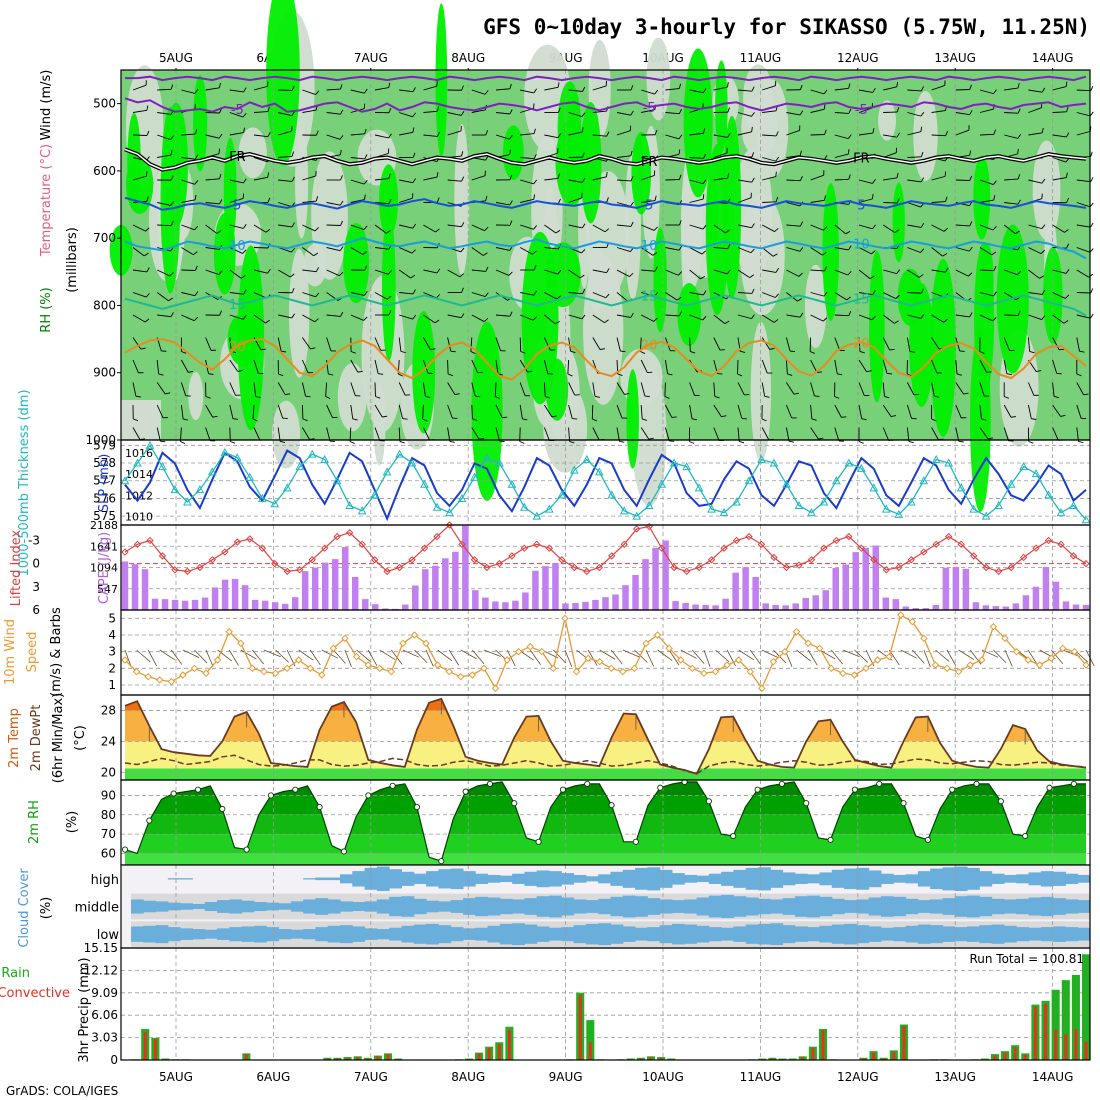 The width and height of the screenshot is (1100, 1100). What do you see at coordinates (858, 58) in the screenshot?
I see `date-label-top: 12AUG` at bounding box center [858, 58].